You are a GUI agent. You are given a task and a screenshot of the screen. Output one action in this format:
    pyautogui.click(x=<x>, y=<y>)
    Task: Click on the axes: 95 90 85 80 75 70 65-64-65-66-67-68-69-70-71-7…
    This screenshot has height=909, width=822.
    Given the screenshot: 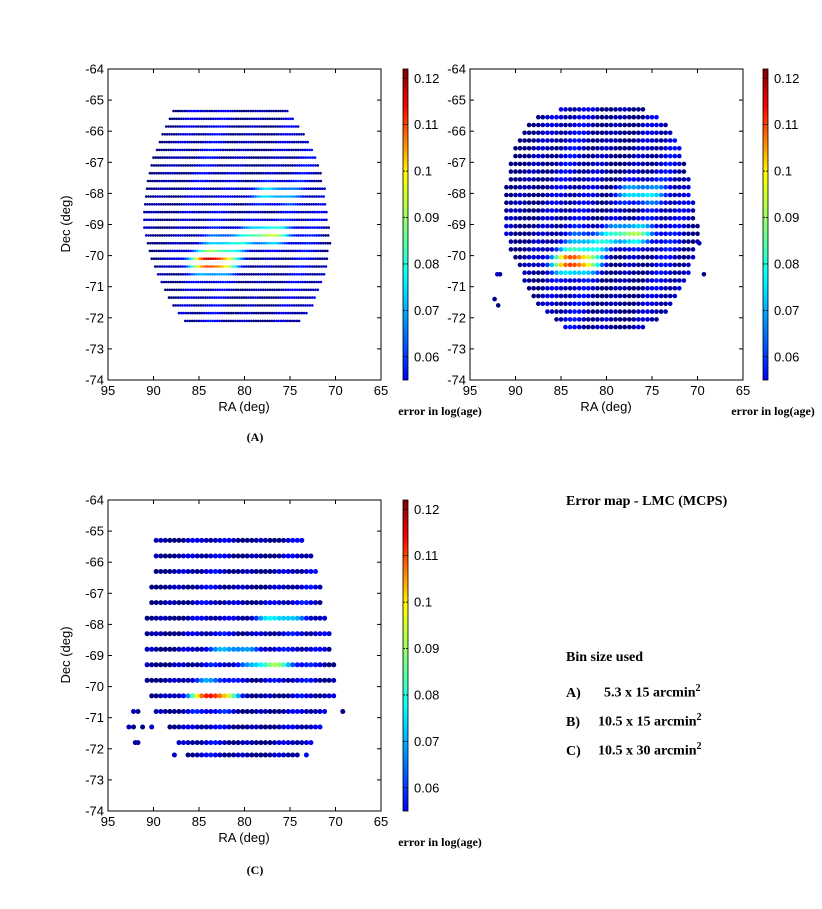 What is the action you would take?
    pyautogui.click(x=236, y=230)
    